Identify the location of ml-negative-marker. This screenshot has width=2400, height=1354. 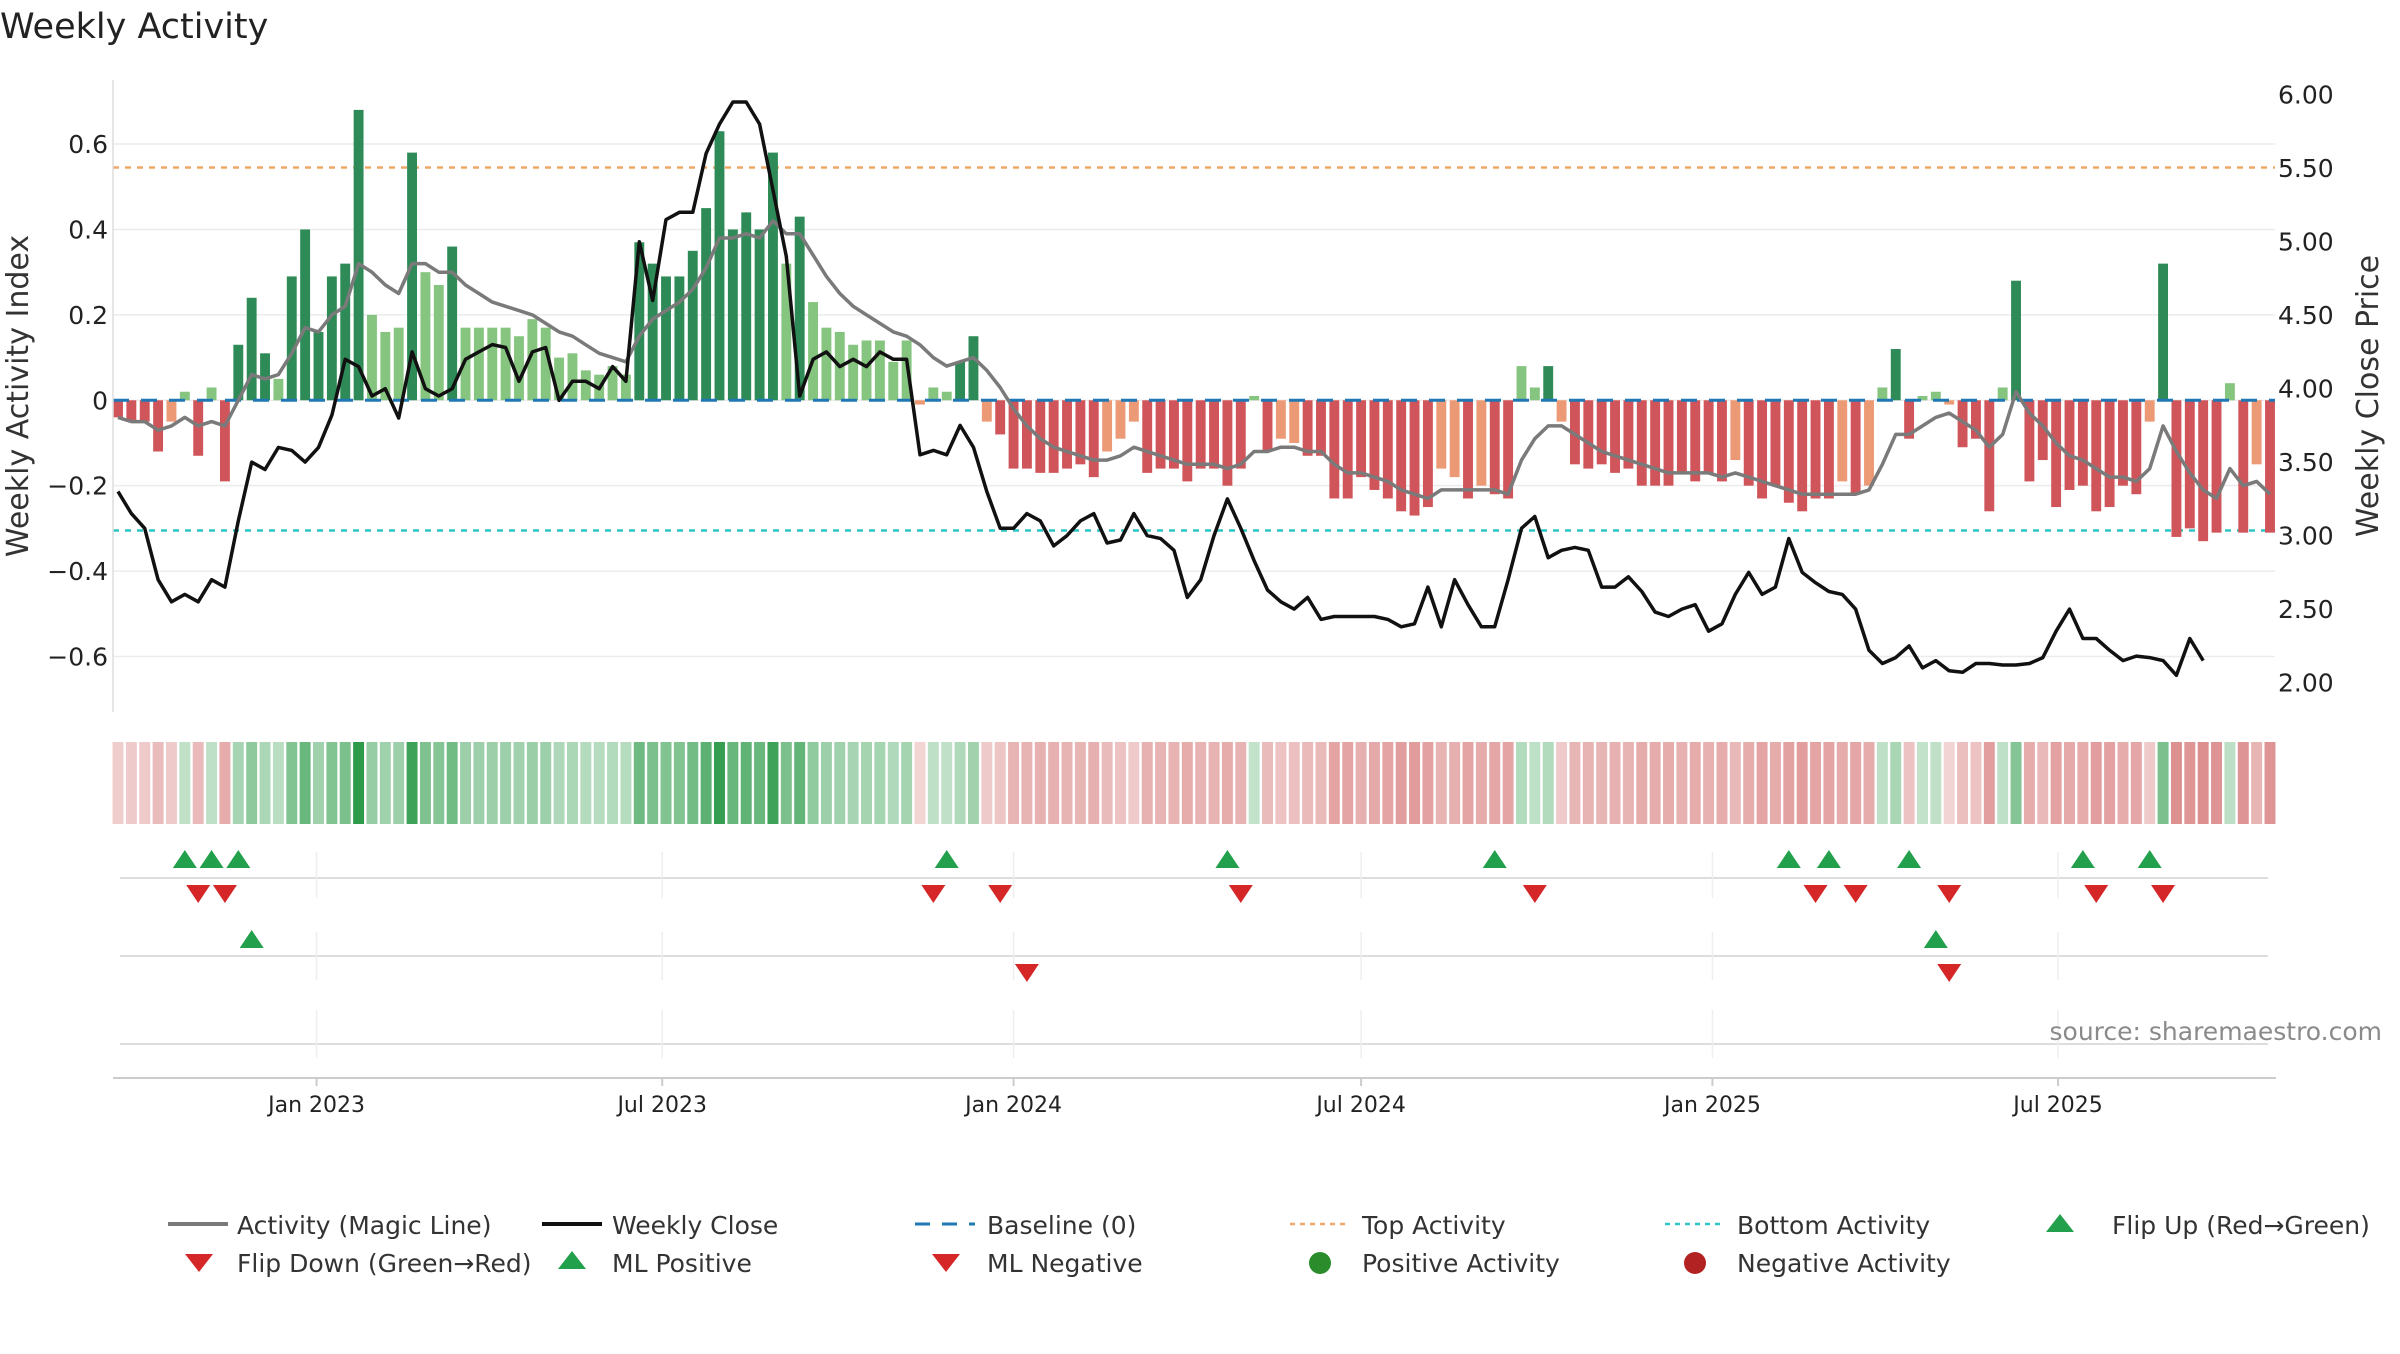
(1026, 973).